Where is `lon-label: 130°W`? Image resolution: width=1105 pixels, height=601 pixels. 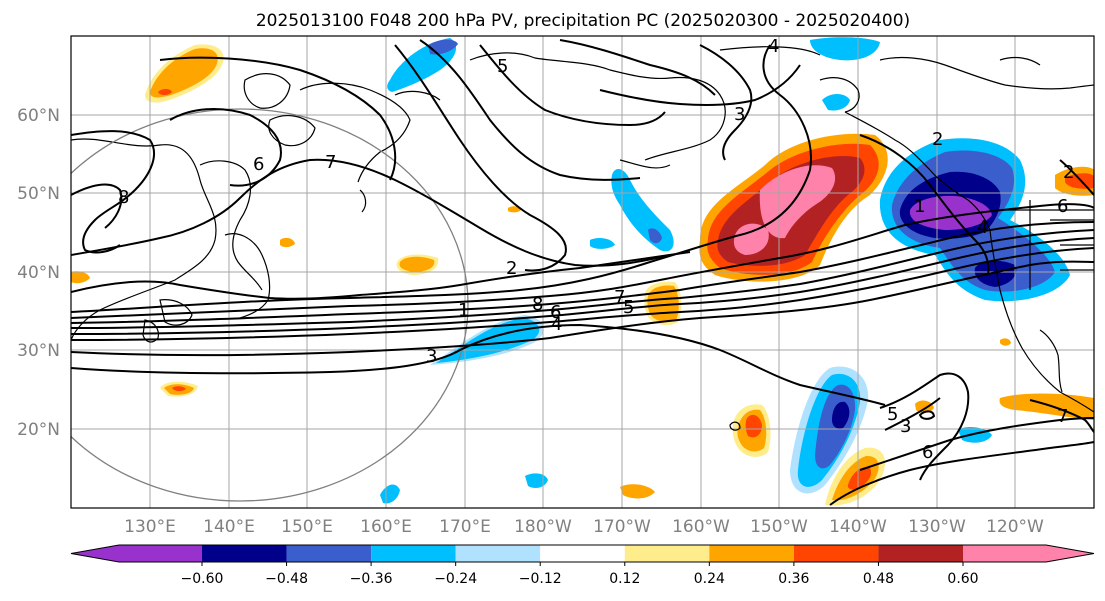 lon-label: 130°W is located at coordinates (937, 527).